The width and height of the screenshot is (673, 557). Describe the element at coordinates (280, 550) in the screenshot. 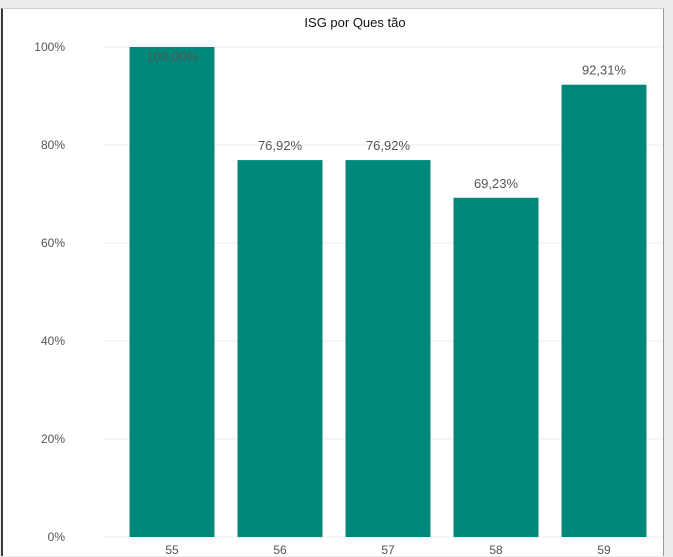

I see `x-tick-label: 56` at that location.